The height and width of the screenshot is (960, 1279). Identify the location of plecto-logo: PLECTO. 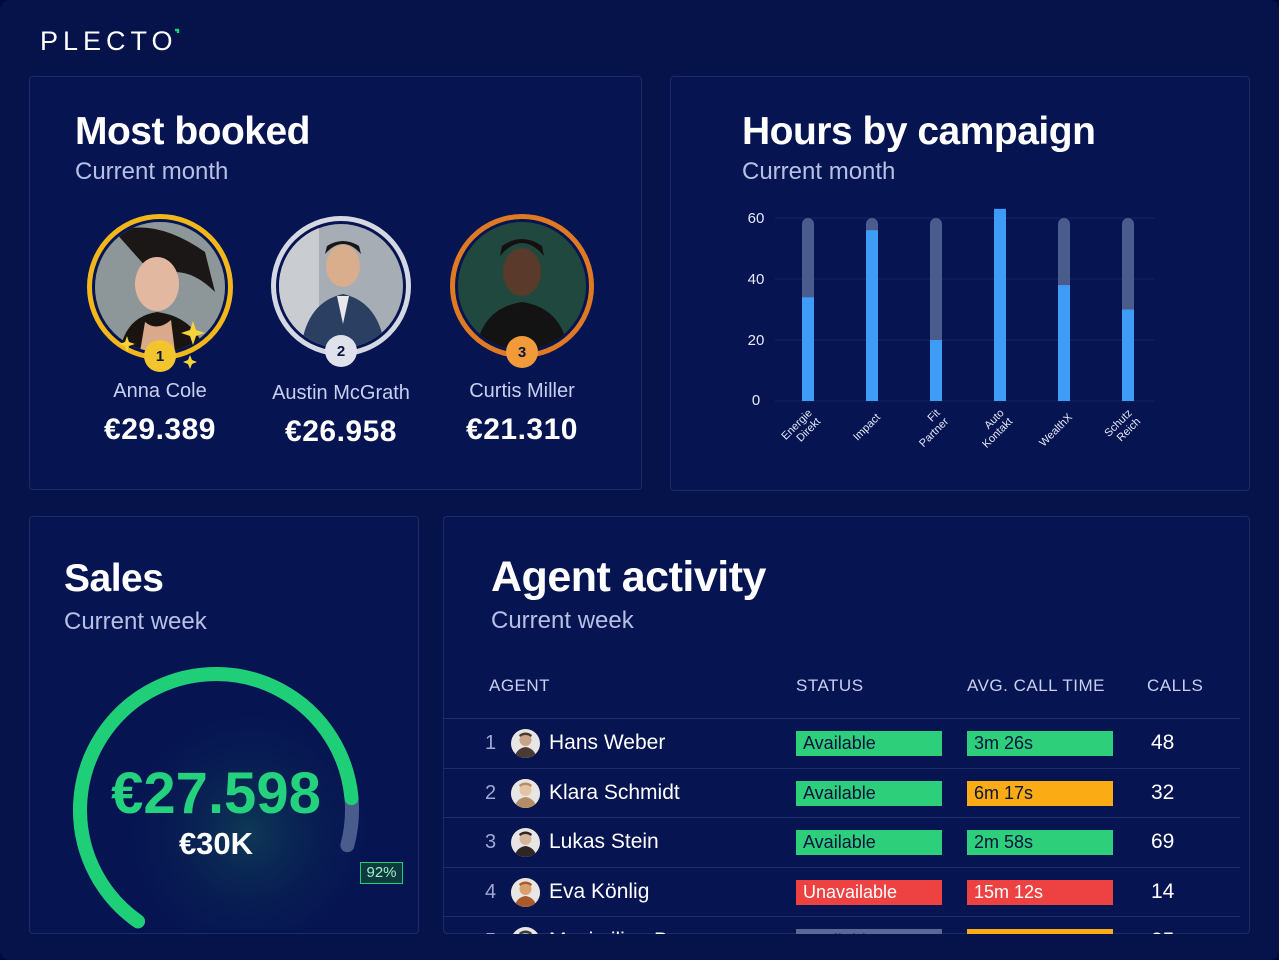
(109, 41).